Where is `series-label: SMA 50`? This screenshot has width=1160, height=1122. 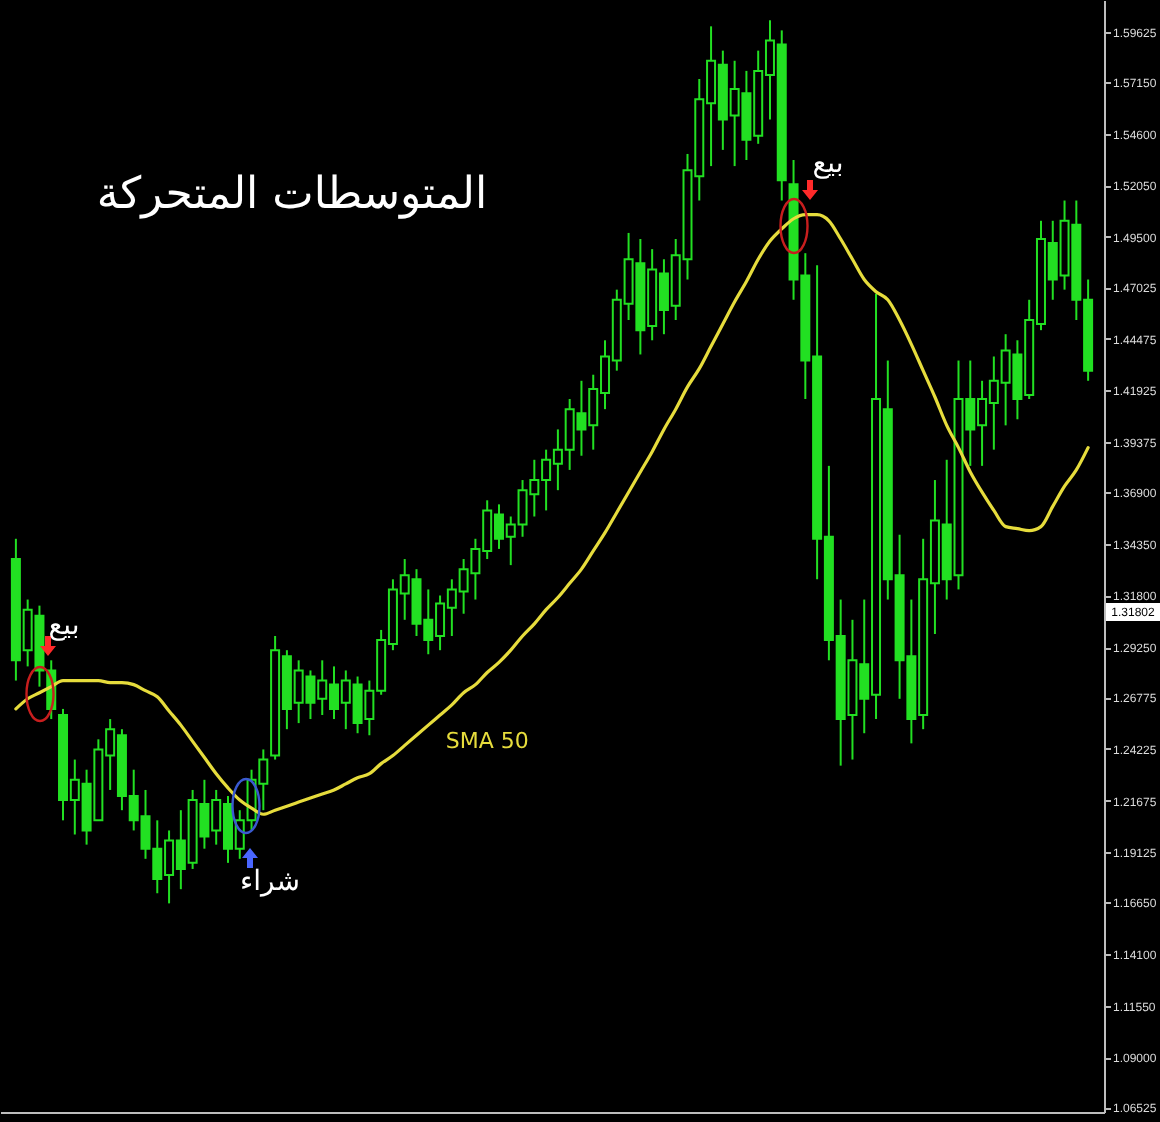 series-label: SMA 50 is located at coordinates (487, 741).